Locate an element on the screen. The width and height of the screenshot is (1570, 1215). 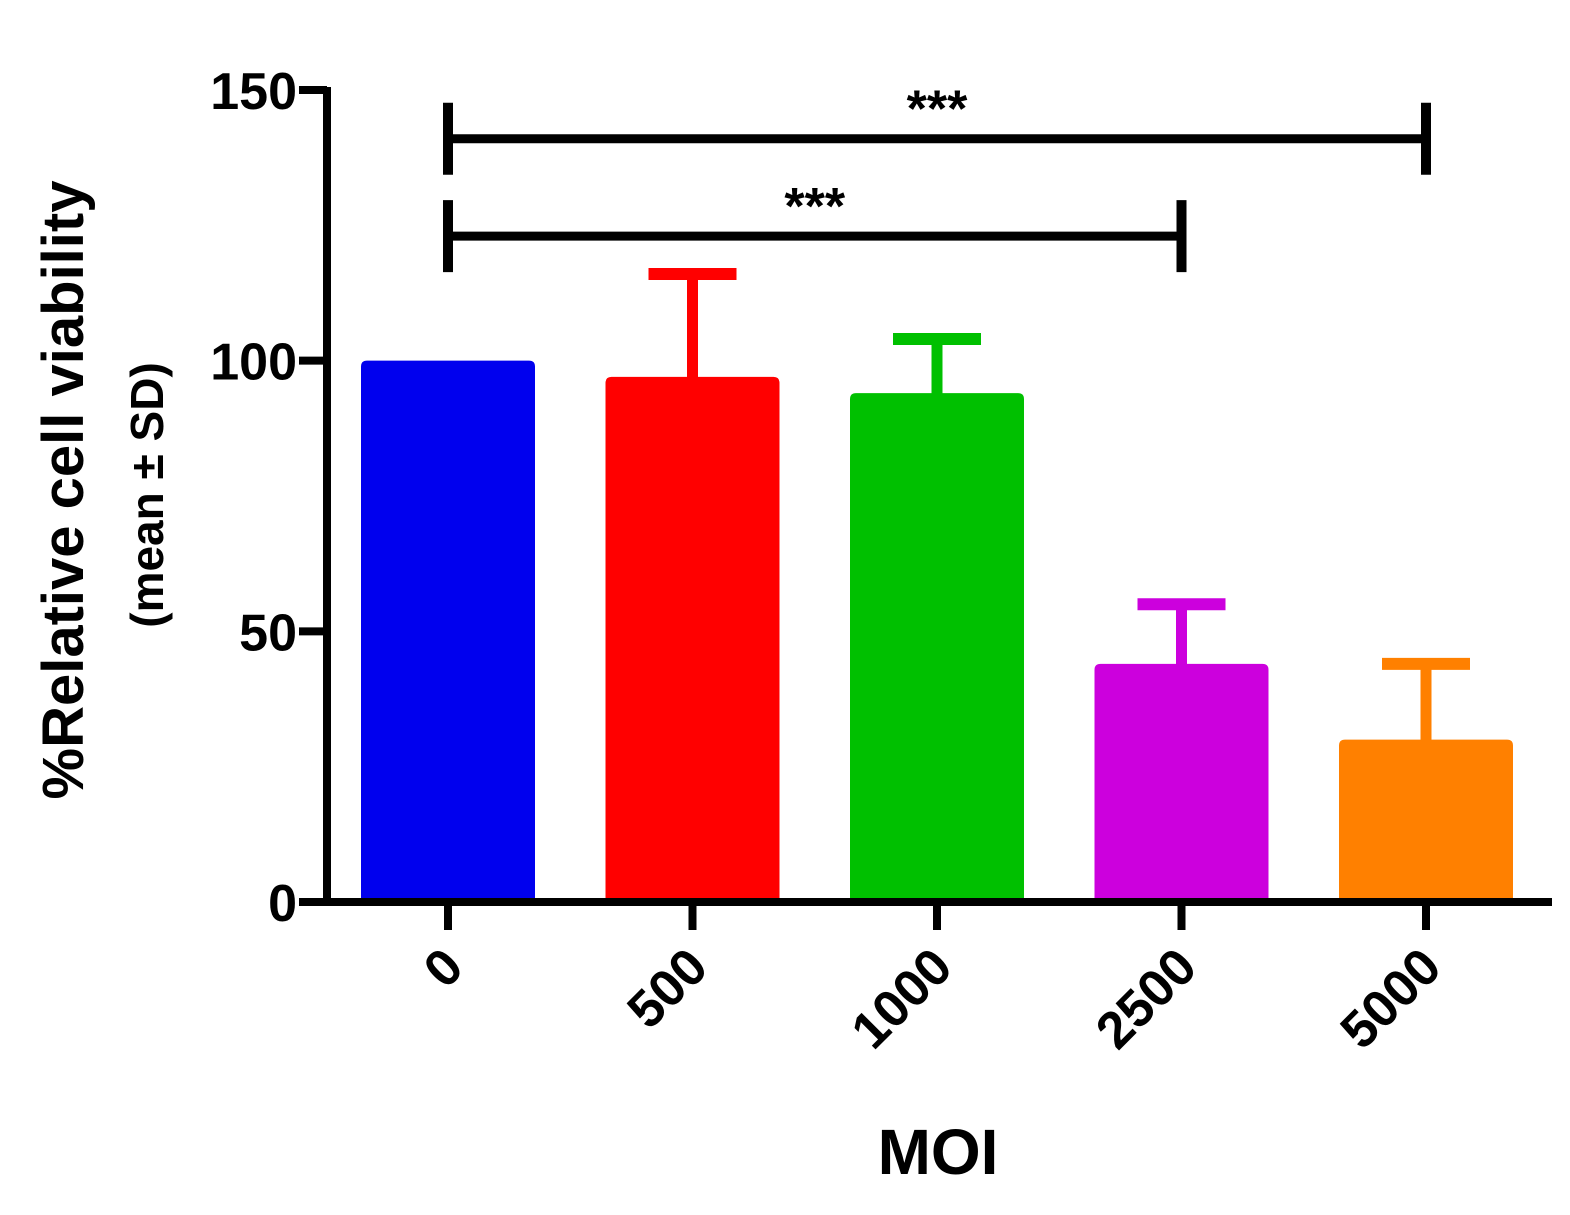
x-tick-label-500: 500 is located at coordinates (668, 988).